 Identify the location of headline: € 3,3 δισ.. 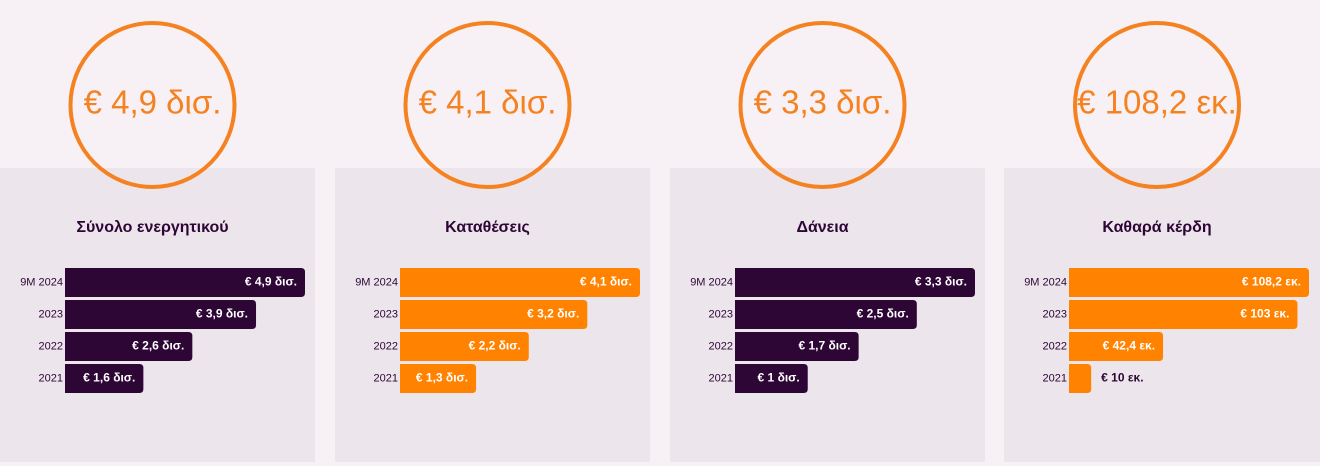
(823, 102).